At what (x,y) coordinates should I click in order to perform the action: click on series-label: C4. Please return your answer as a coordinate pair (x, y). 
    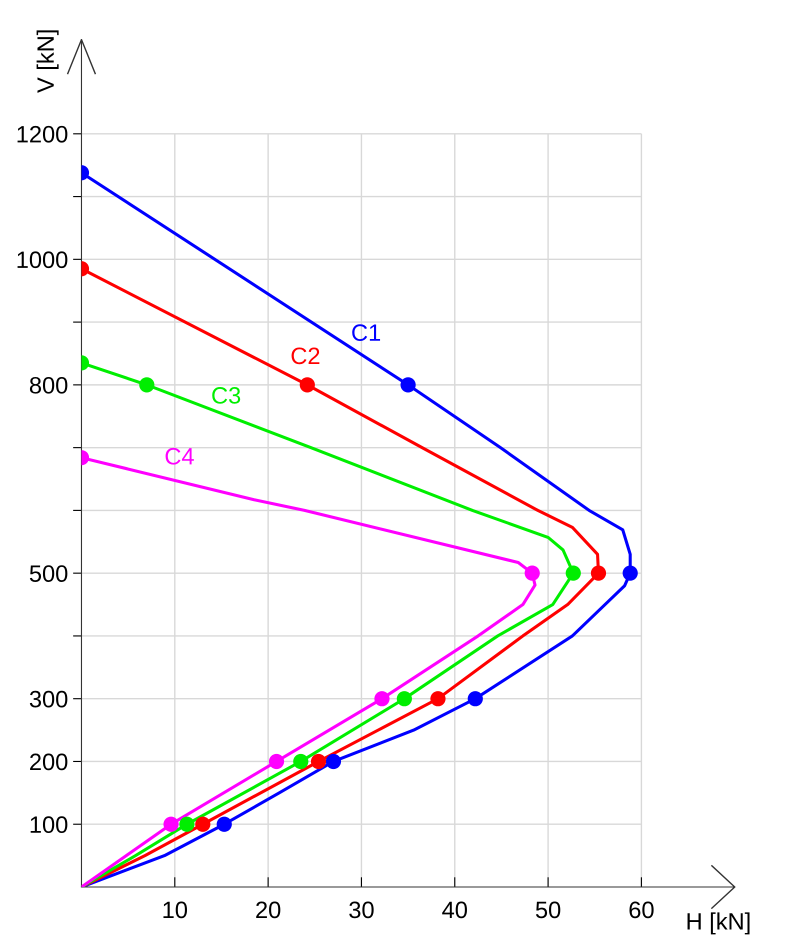
    Looking at the image, I should click on (180, 456).